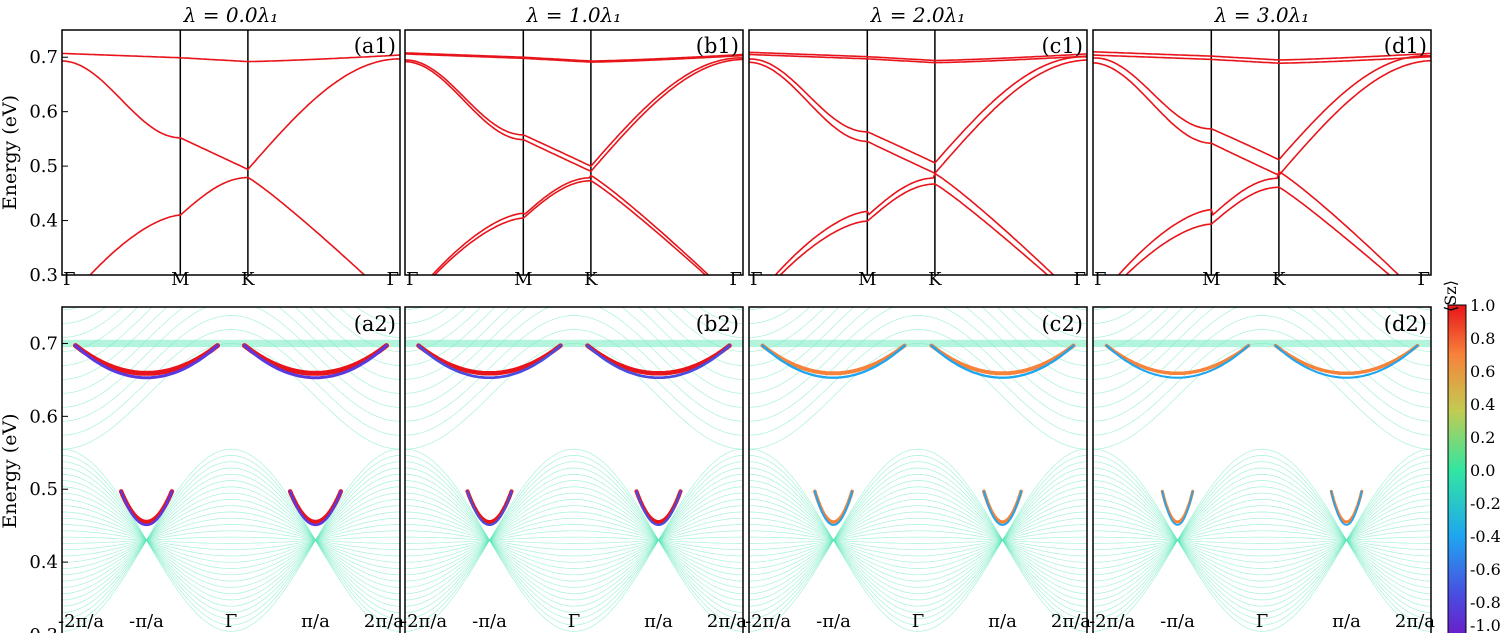  I want to click on colorbar-tick-label: 0.0, so click(1482, 470).